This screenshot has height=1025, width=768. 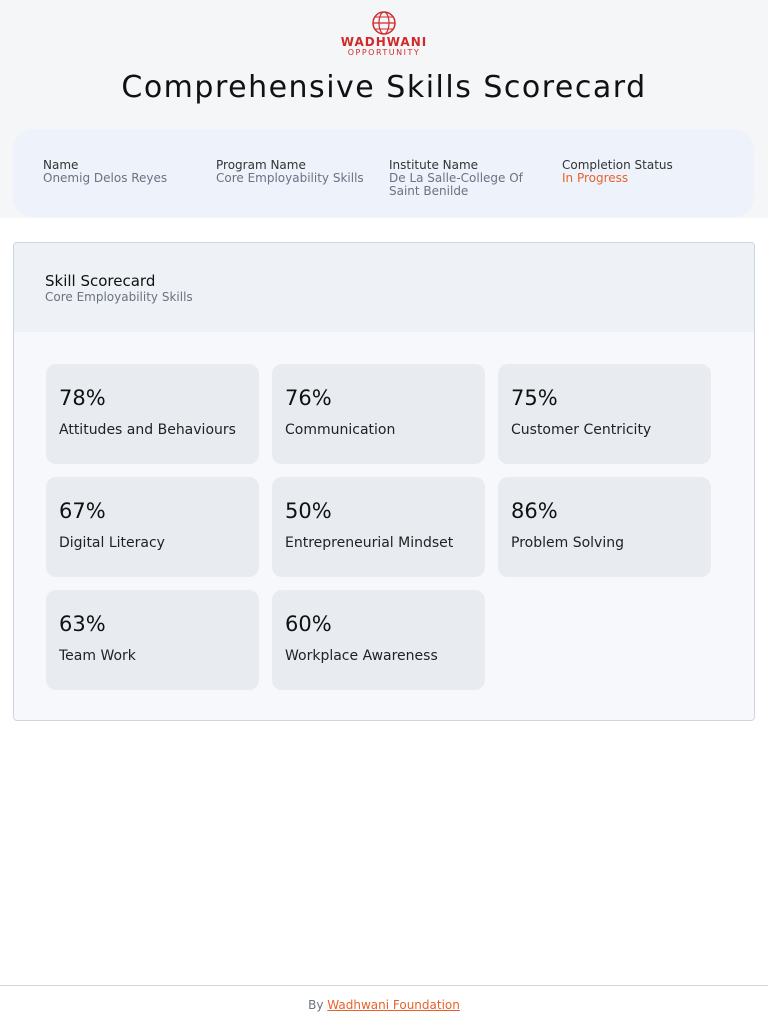 I want to click on logo: WADHWANI OPPORTUNITY, so click(x=384, y=36).